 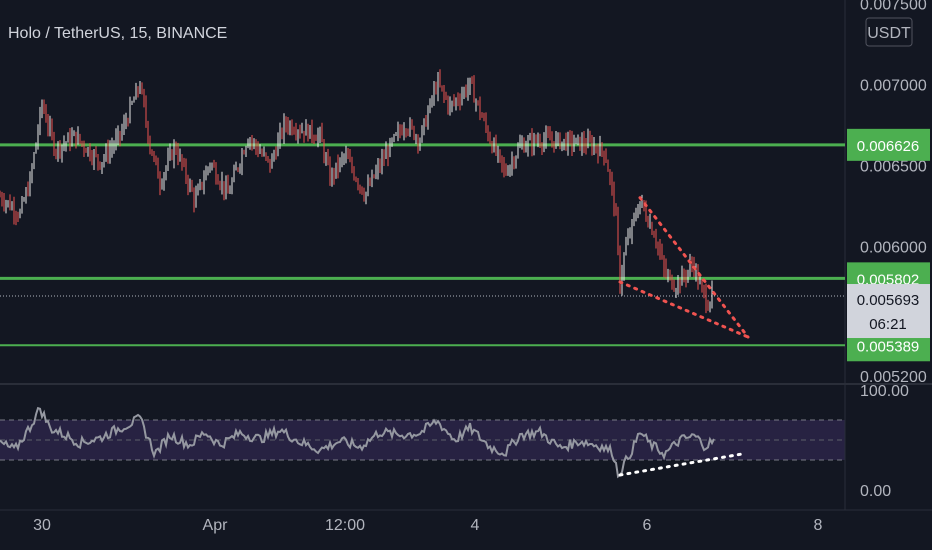 I want to click on time-tick-label: 6, so click(x=647, y=525).